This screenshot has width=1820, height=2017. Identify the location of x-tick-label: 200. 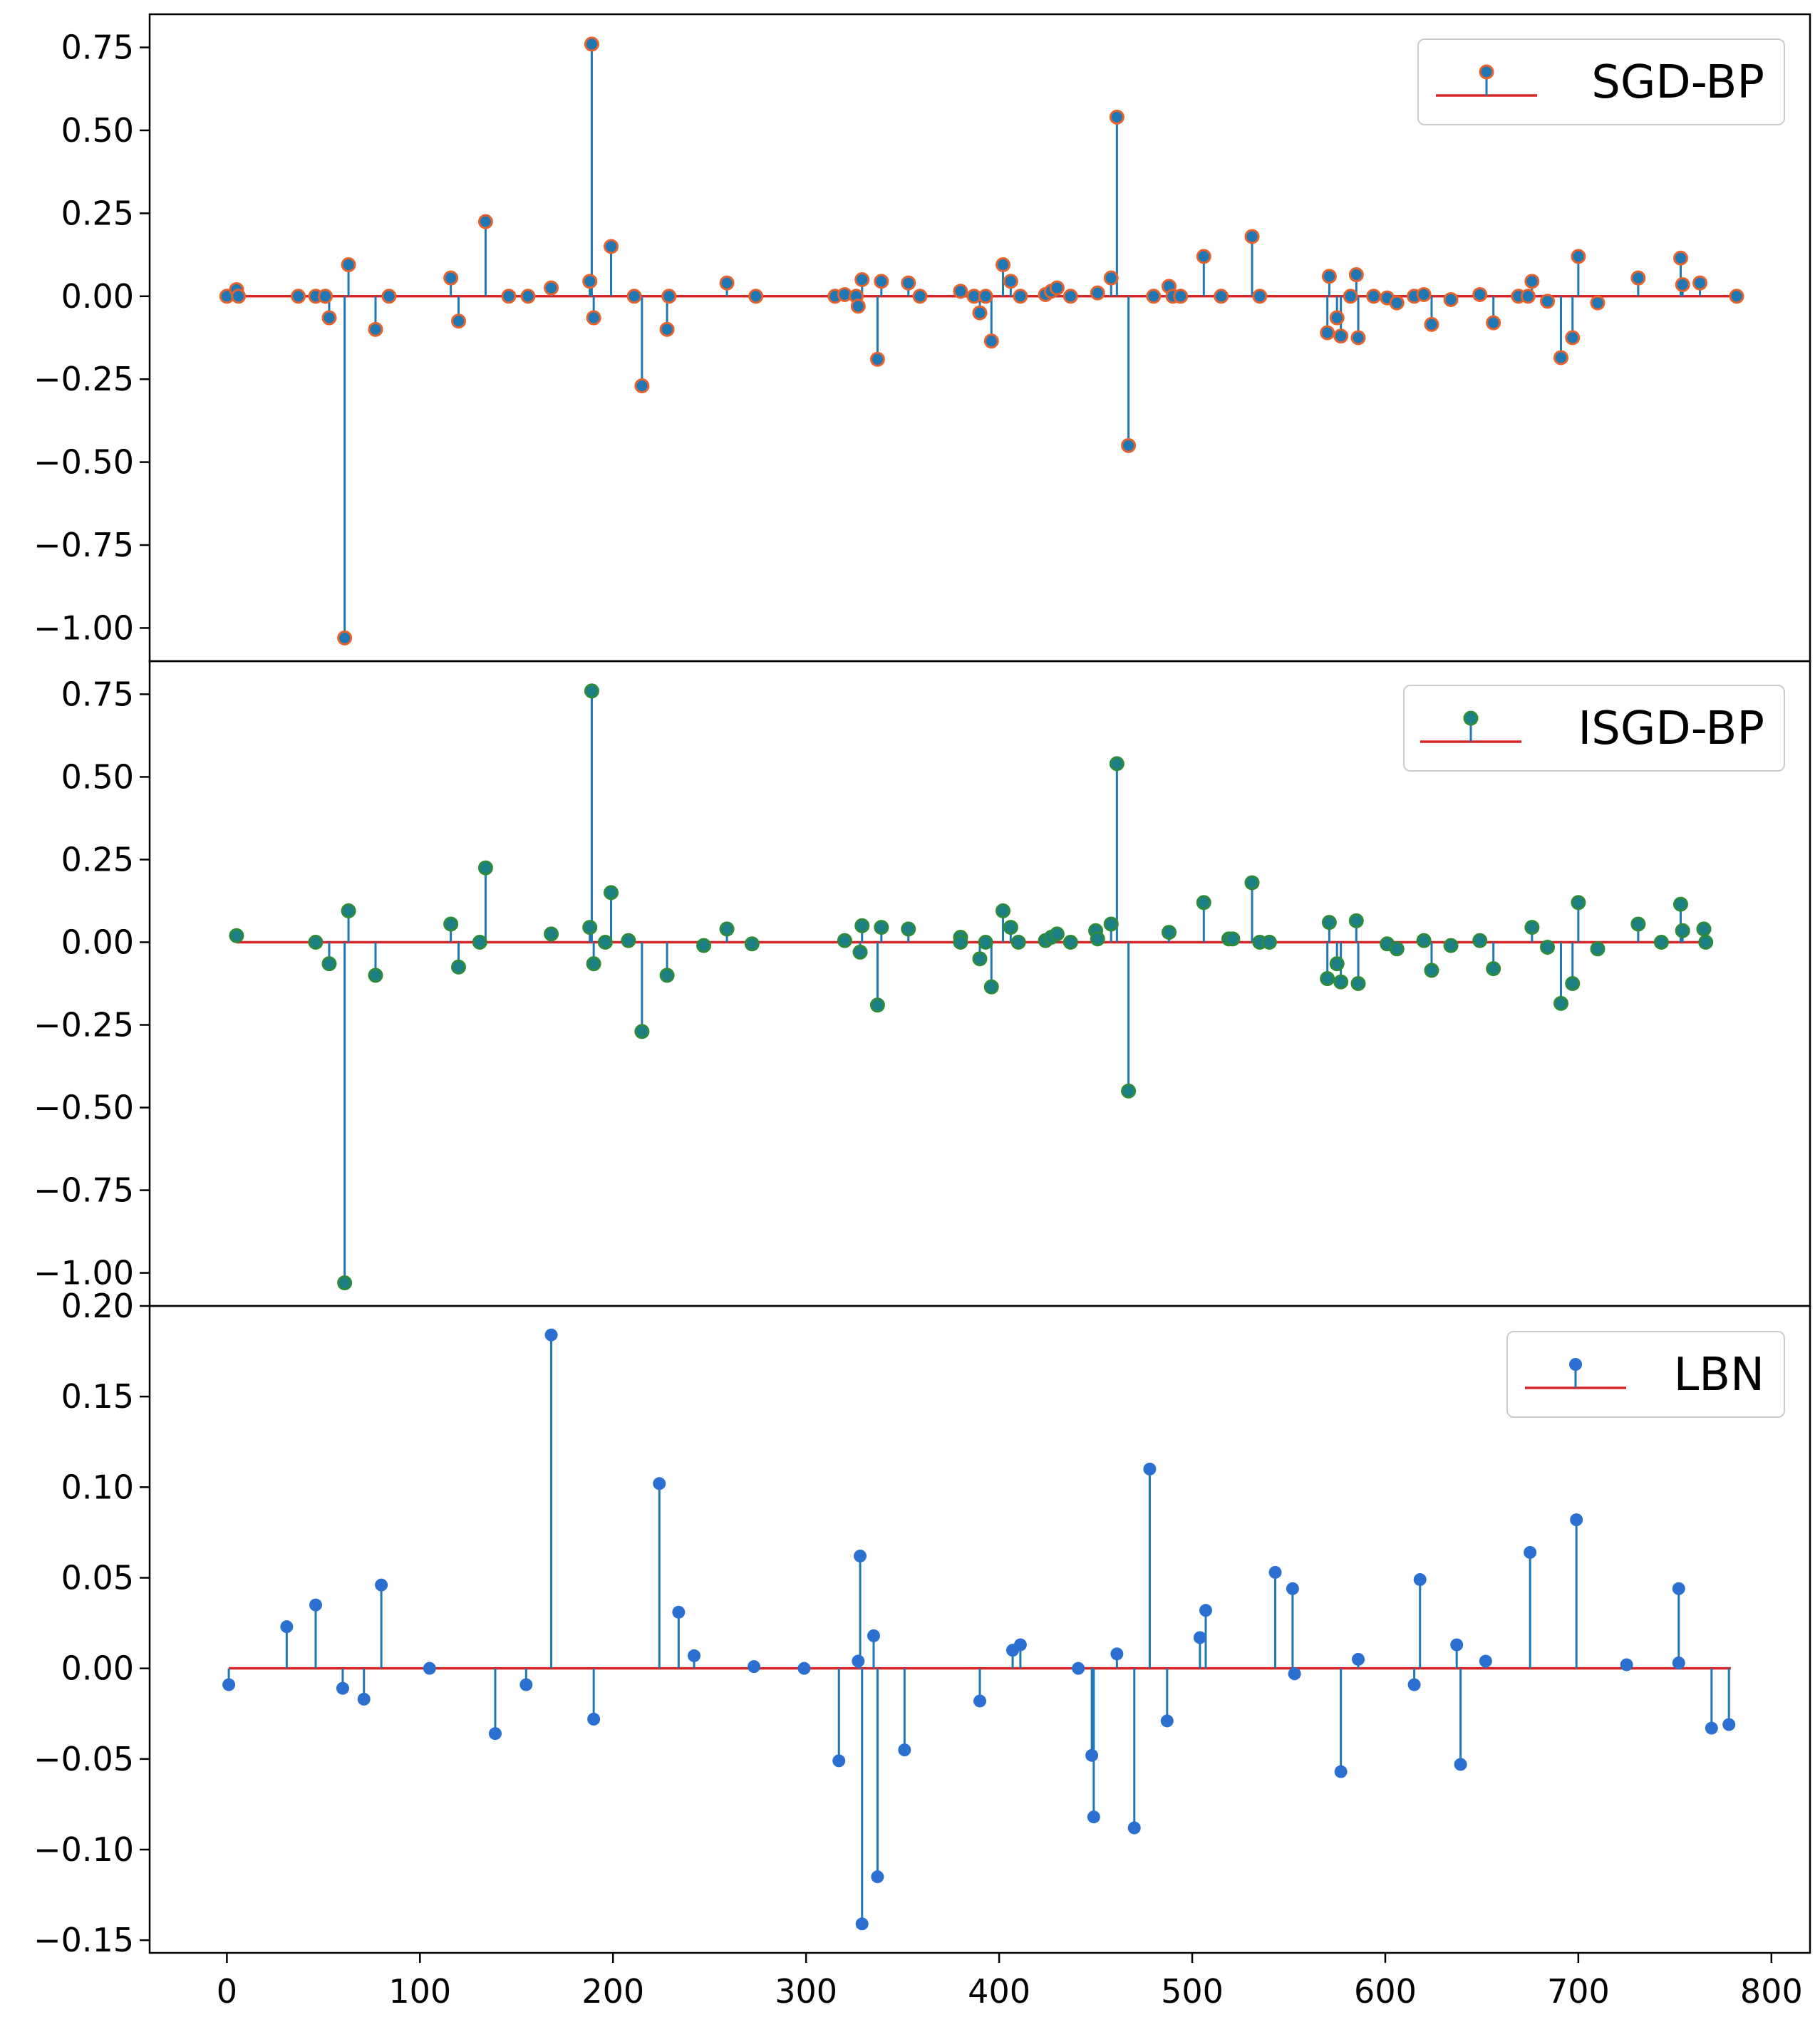
(612, 1991).